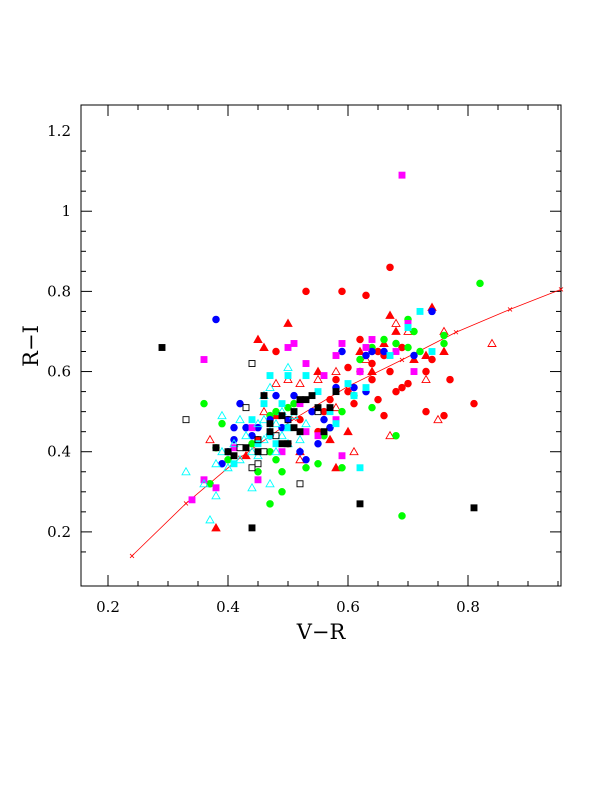  What do you see at coordinates (468, 607) in the screenshot?
I see `x-tick-label: 0.8` at bounding box center [468, 607].